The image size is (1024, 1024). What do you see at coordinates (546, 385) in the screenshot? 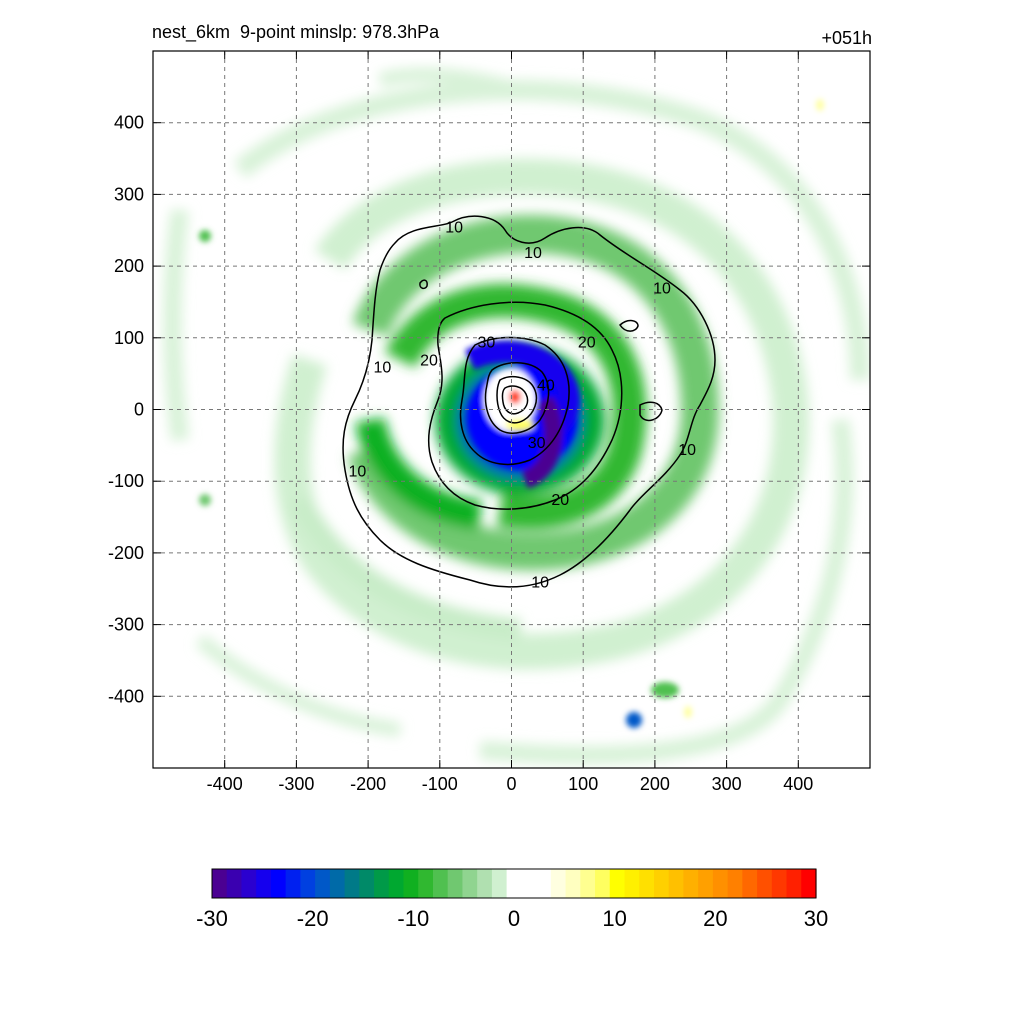
I see `contour-label: 40` at bounding box center [546, 385].